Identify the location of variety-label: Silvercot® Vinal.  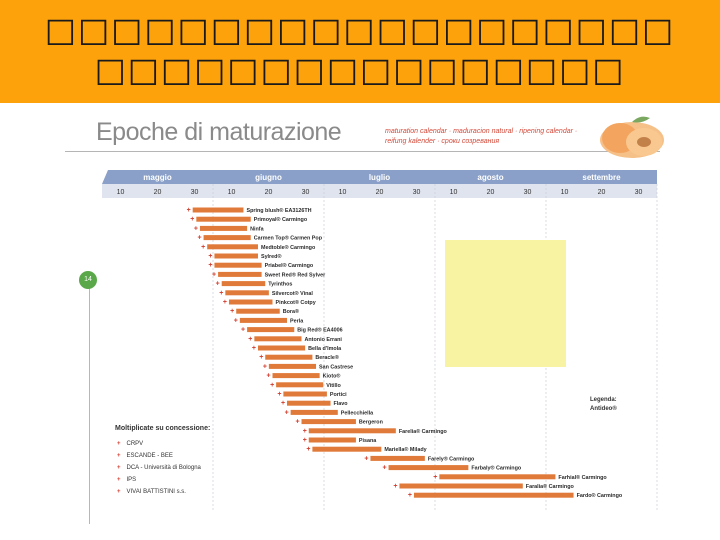
(293, 293).